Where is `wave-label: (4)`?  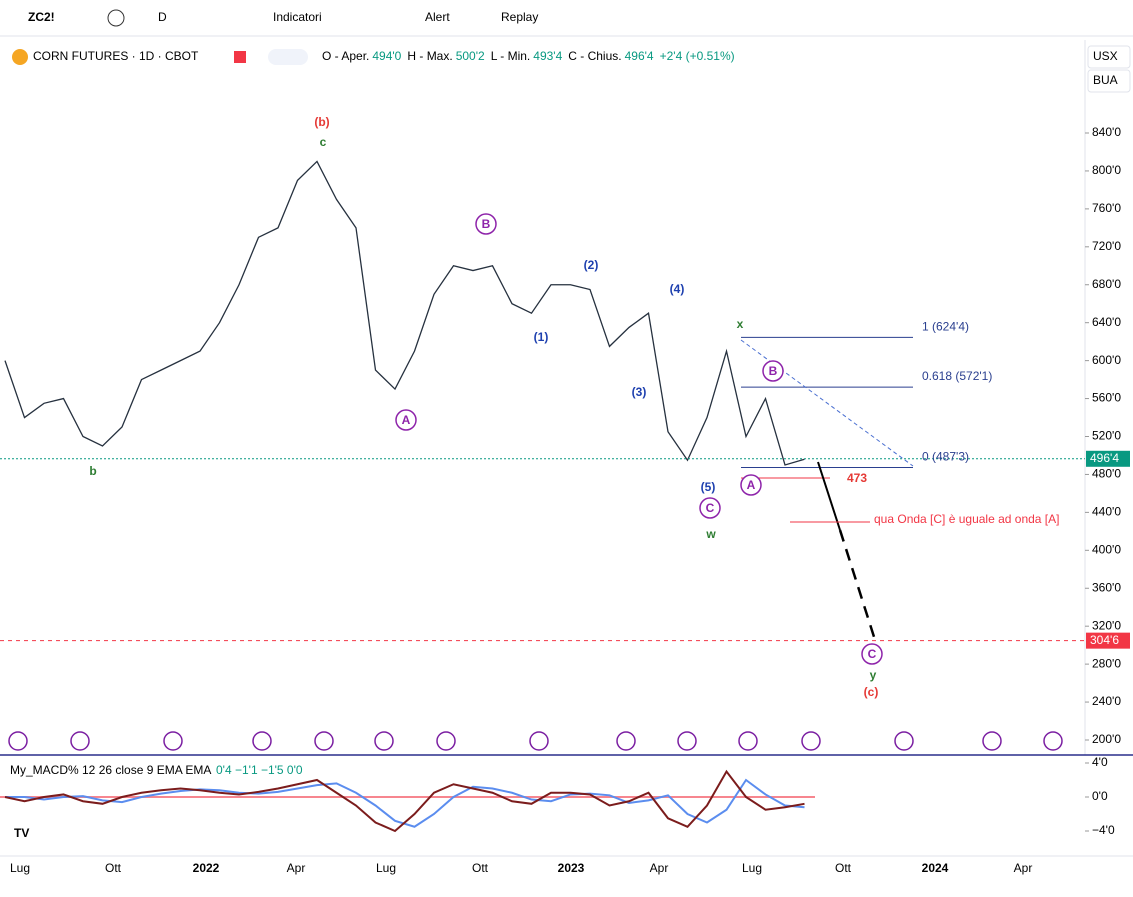 wave-label: (4) is located at coordinates (677, 289).